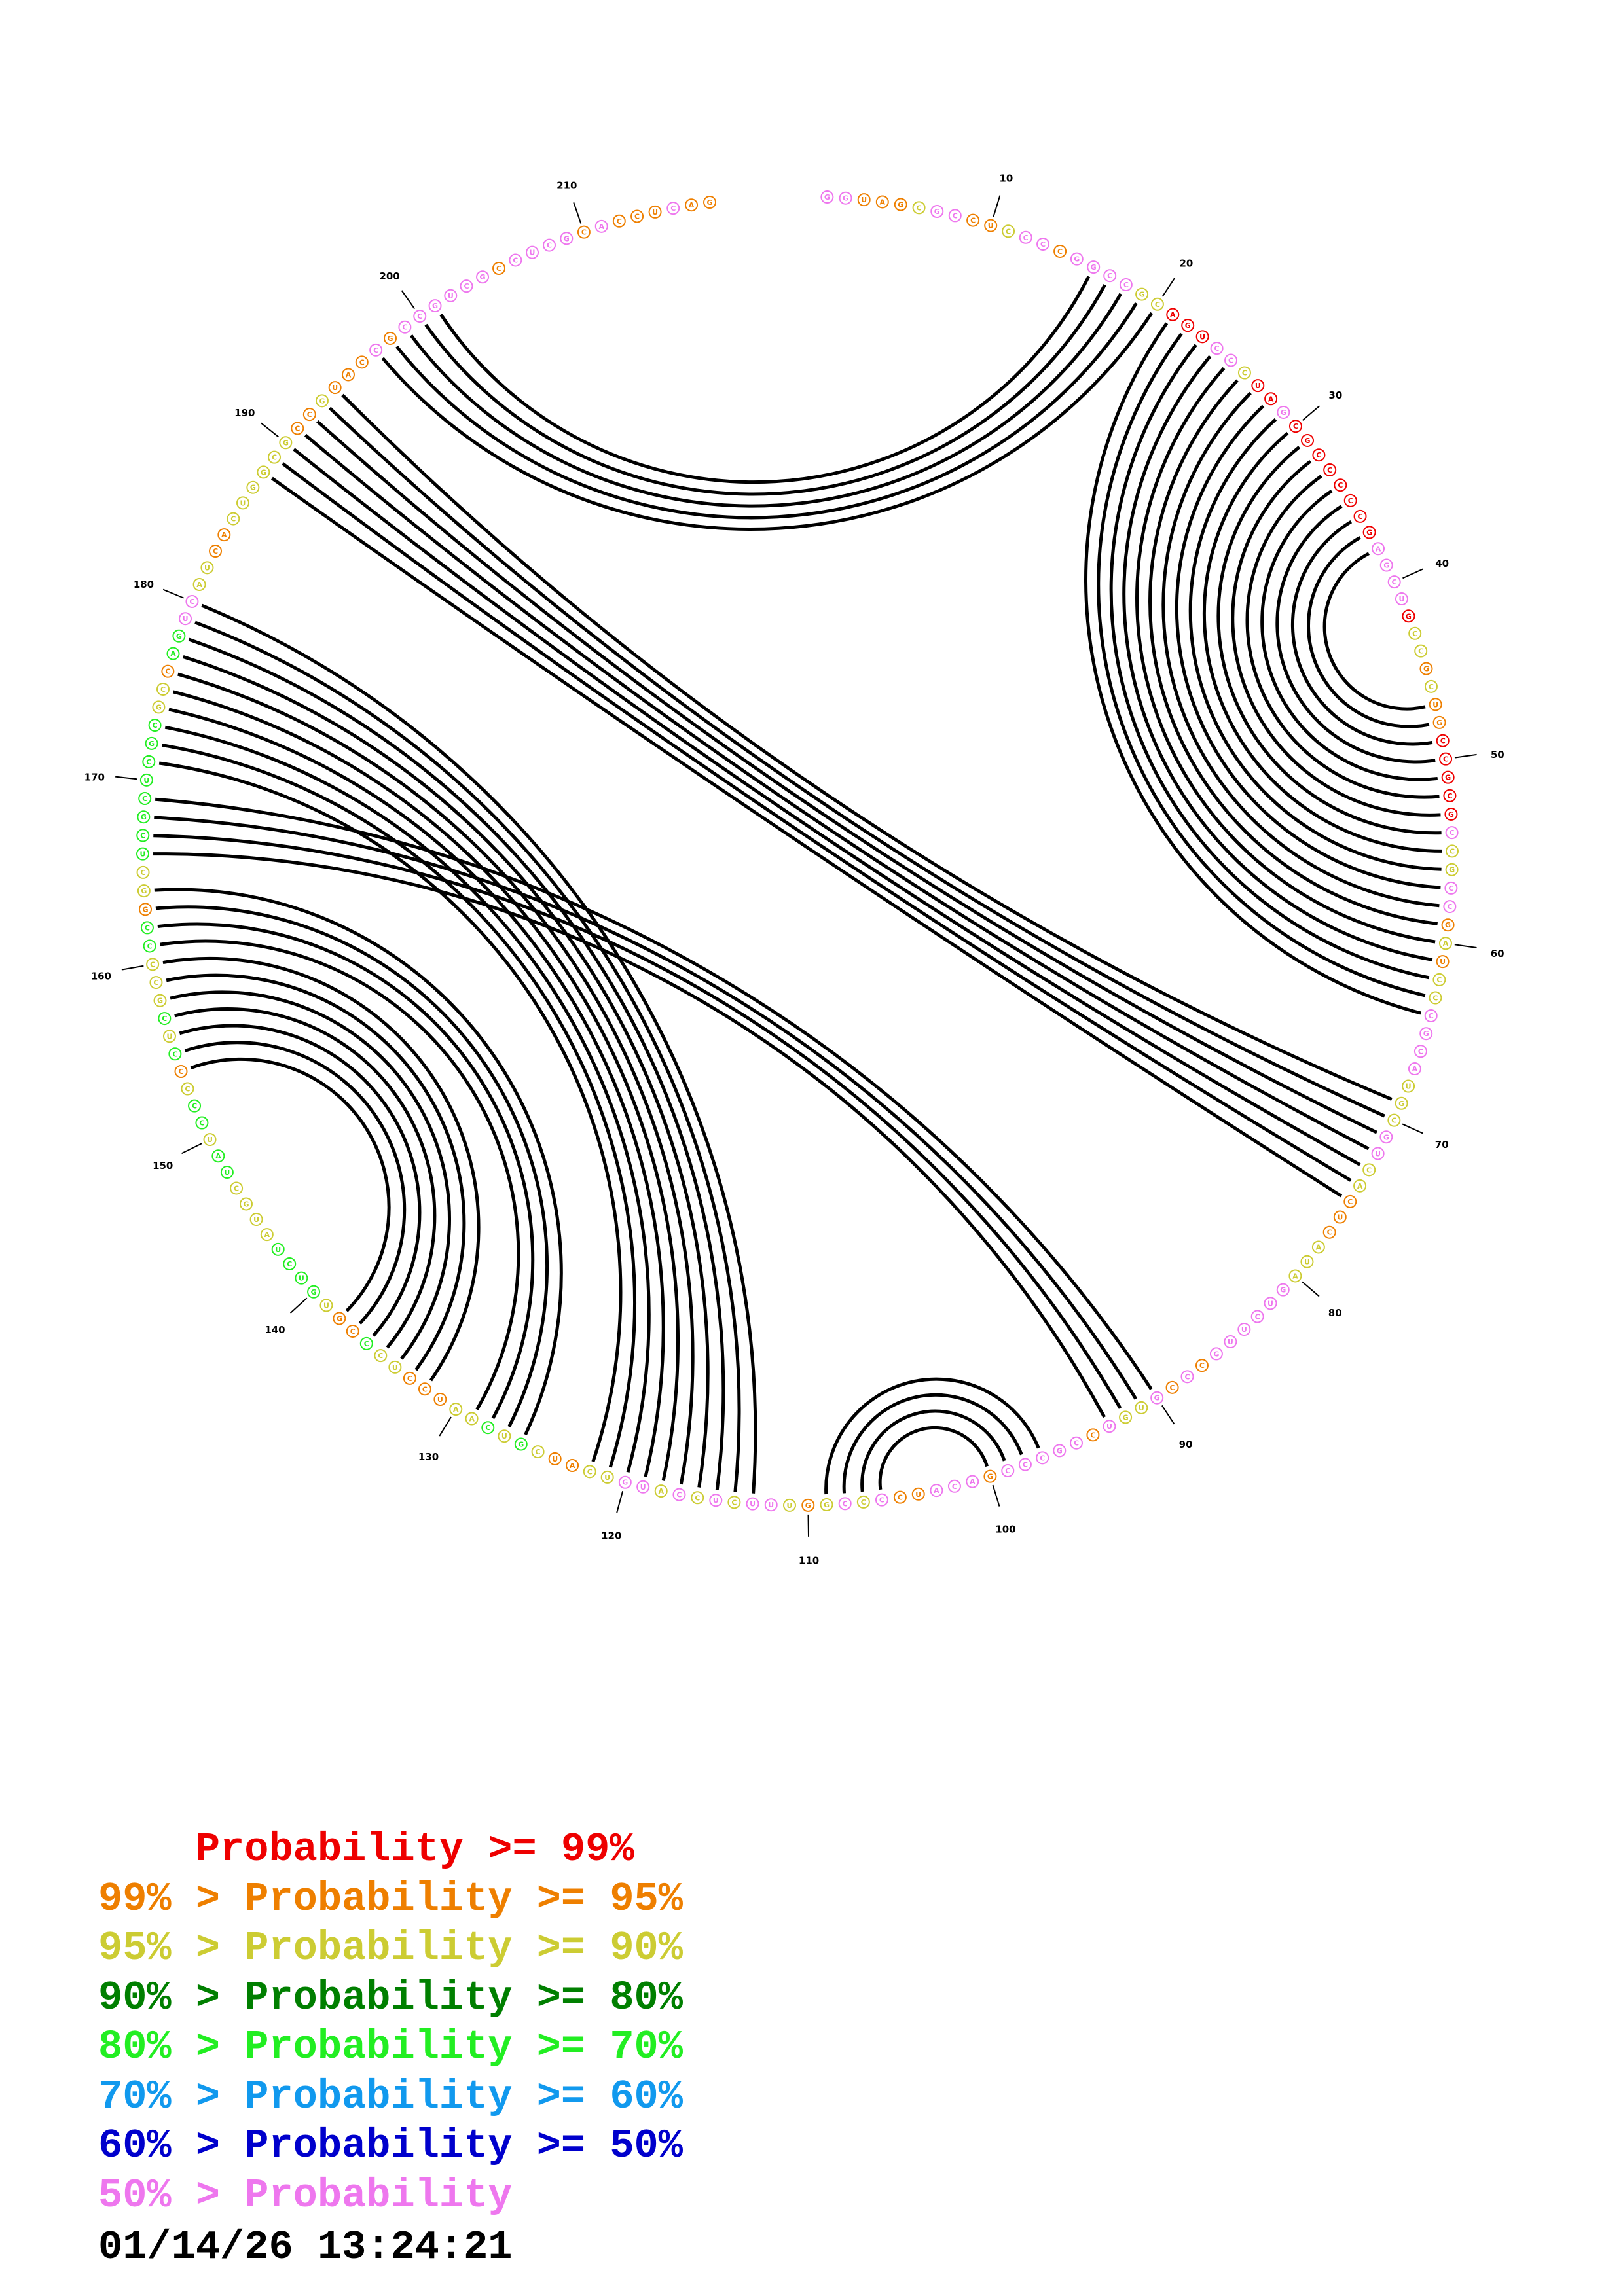 The height and width of the screenshot is (2296, 1623). Describe the element at coordinates (101, 976) in the screenshot. I see `position-label: 160` at that location.